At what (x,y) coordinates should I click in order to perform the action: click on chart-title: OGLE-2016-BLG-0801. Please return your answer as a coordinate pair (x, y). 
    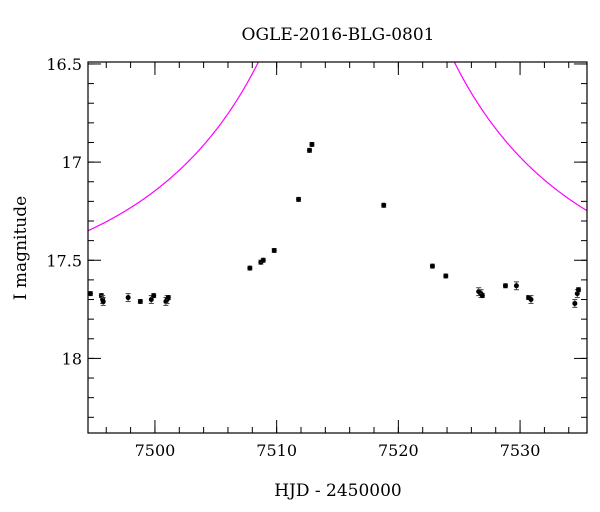
    Looking at the image, I should click on (338, 35).